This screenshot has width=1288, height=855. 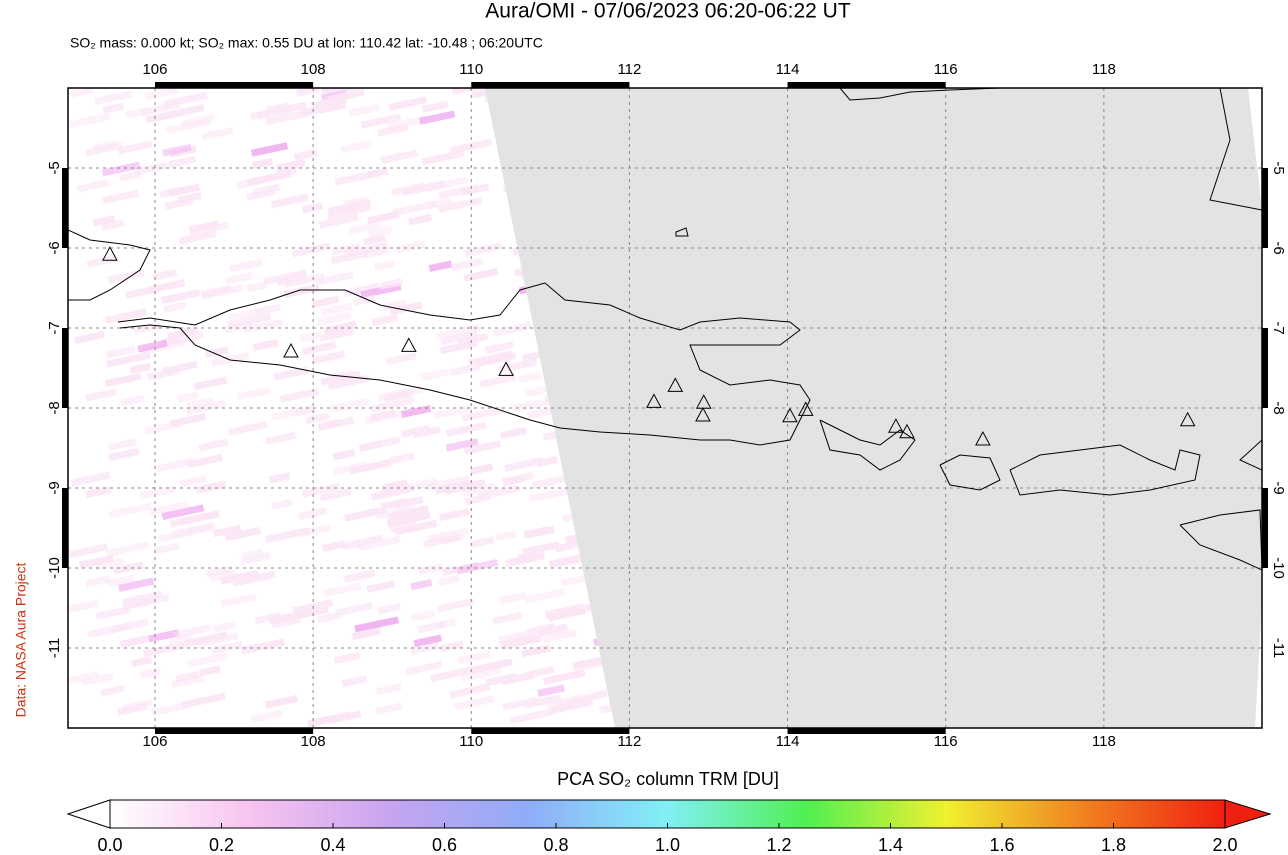 What do you see at coordinates (154, 741) in the screenshot?
I see `x-tick-label: 106` at bounding box center [154, 741].